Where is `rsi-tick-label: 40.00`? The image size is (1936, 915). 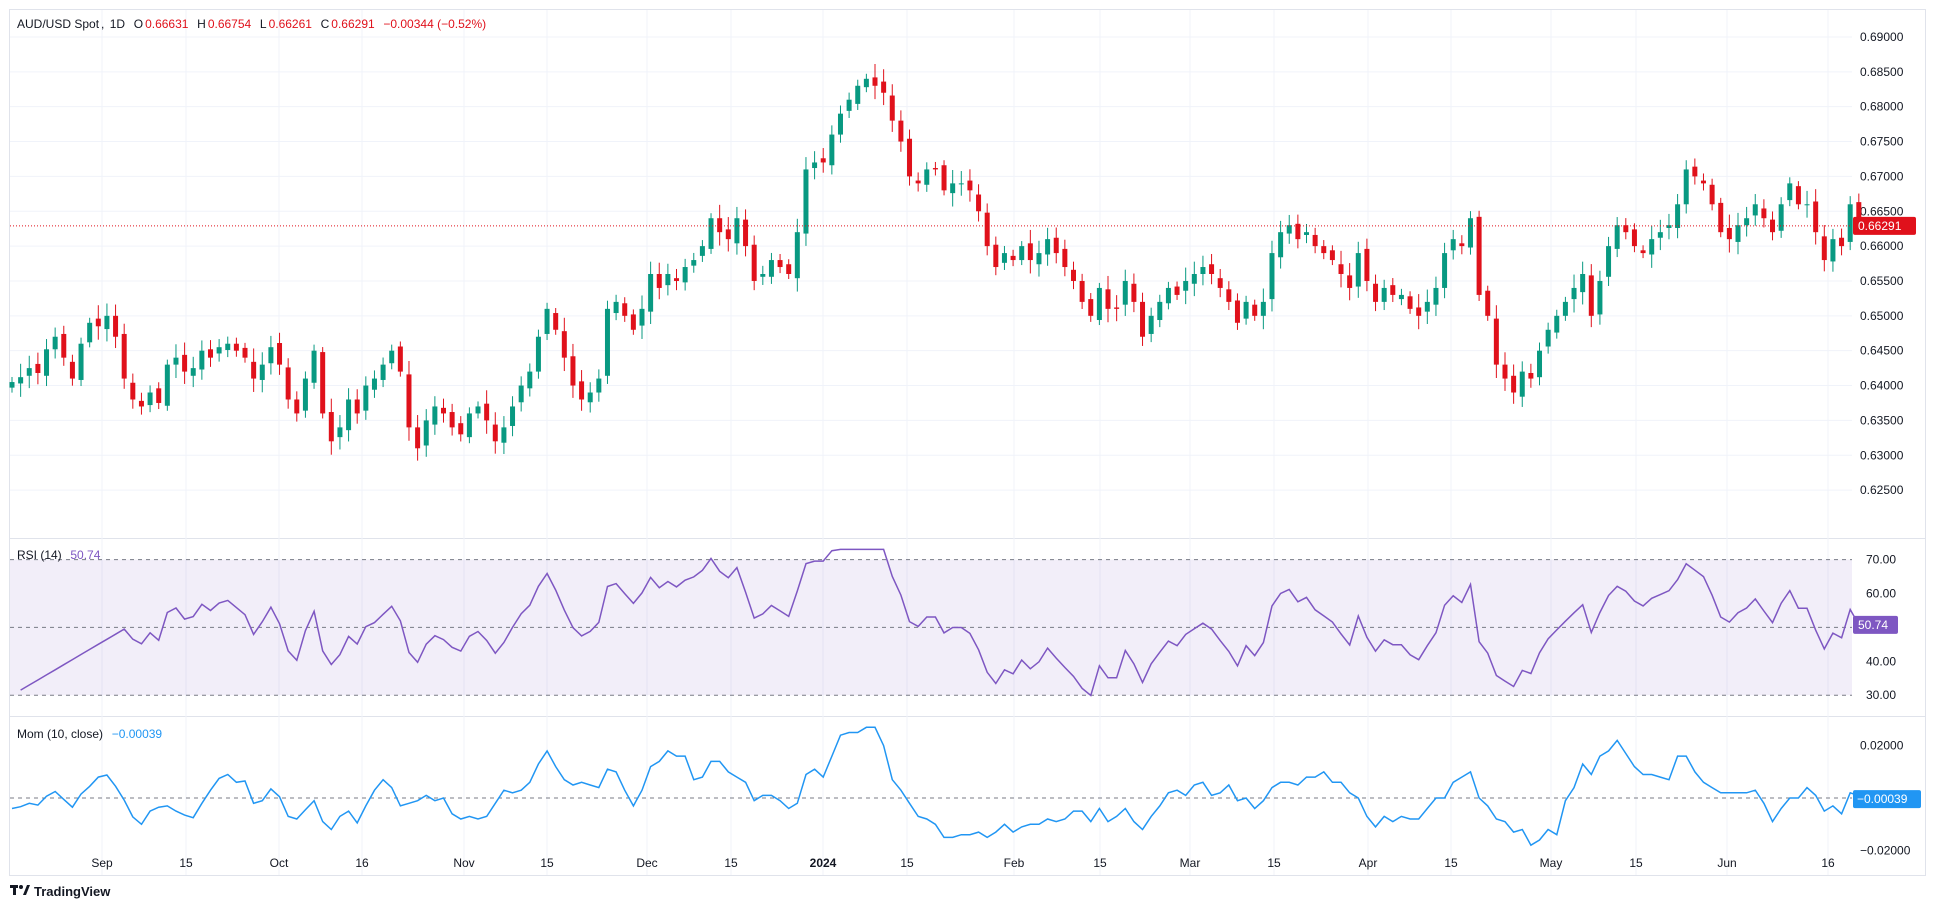 rsi-tick-label: 40.00 is located at coordinates (1881, 661).